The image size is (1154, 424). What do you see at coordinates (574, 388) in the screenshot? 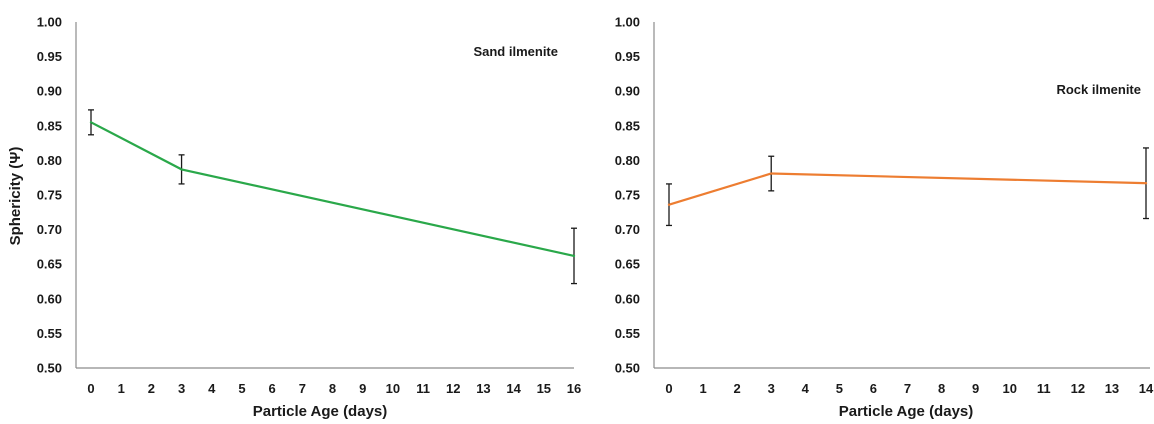
I see `x-tick-label: 16` at bounding box center [574, 388].